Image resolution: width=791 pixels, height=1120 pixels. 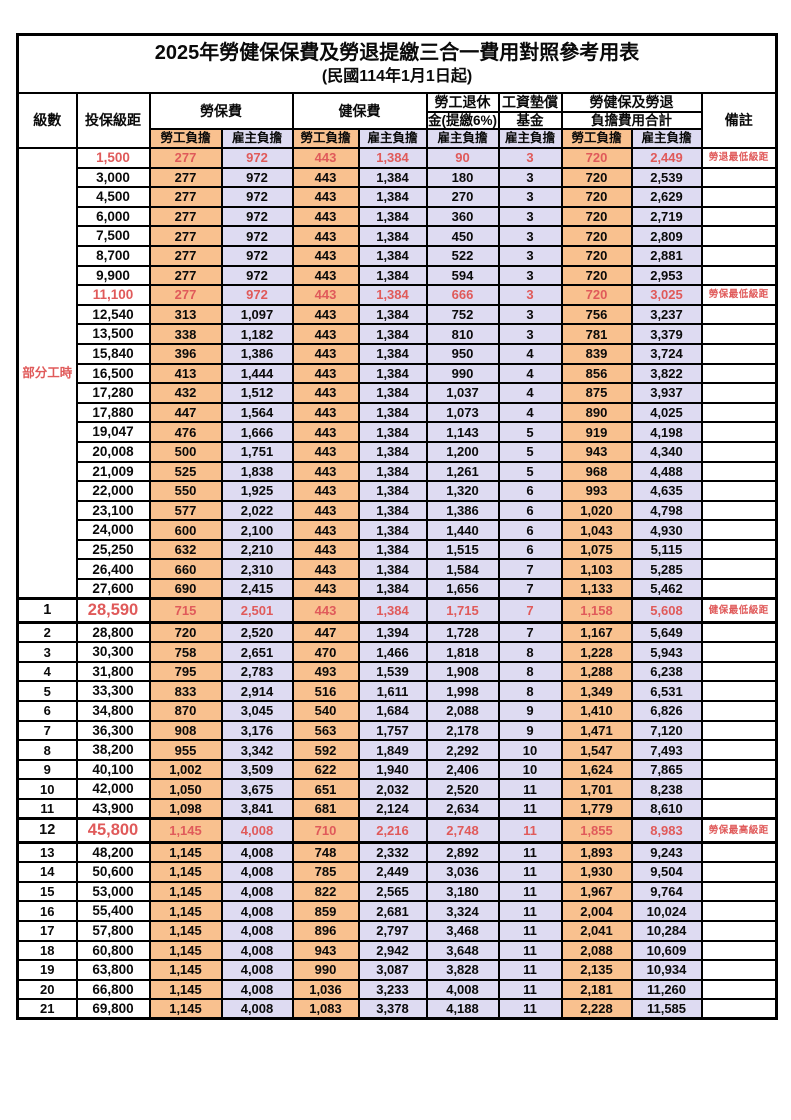 I want to click on cell-bracket: 27,600, so click(x=113, y=589).